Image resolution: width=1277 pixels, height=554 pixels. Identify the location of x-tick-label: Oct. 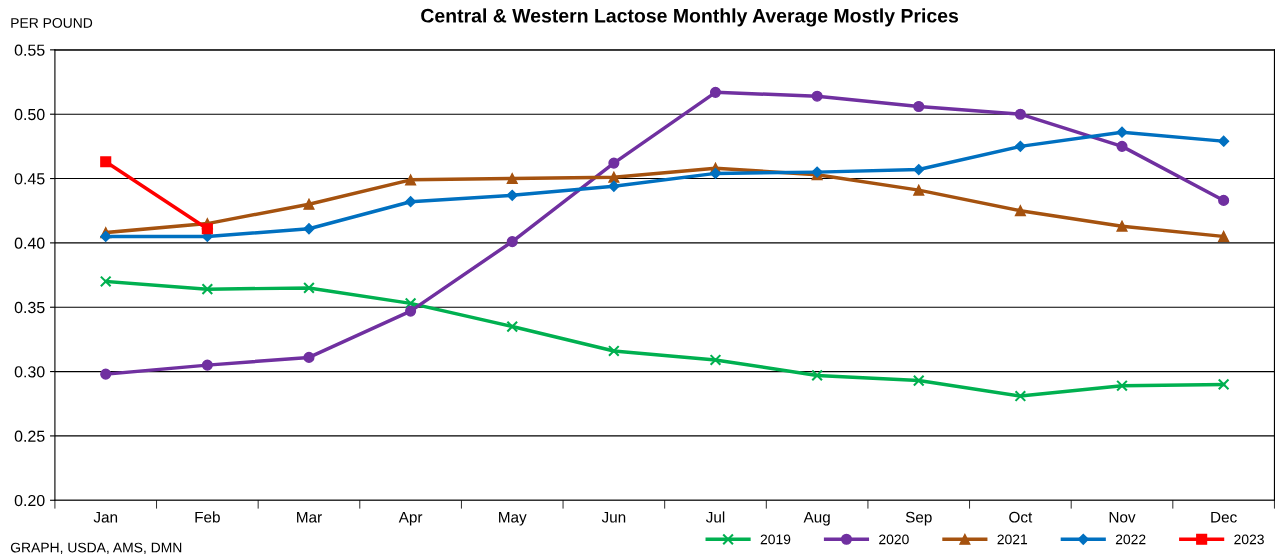
(1021, 517).